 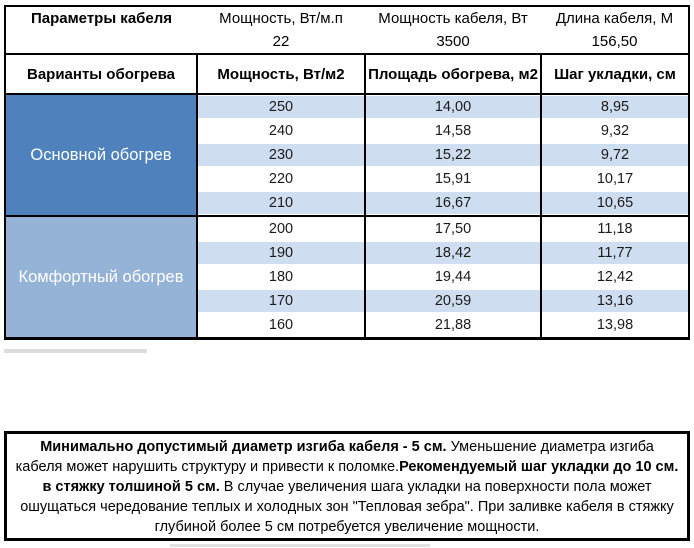 What do you see at coordinates (452, 253) in the screenshot?
I see `data-cell: 18,42` at bounding box center [452, 253].